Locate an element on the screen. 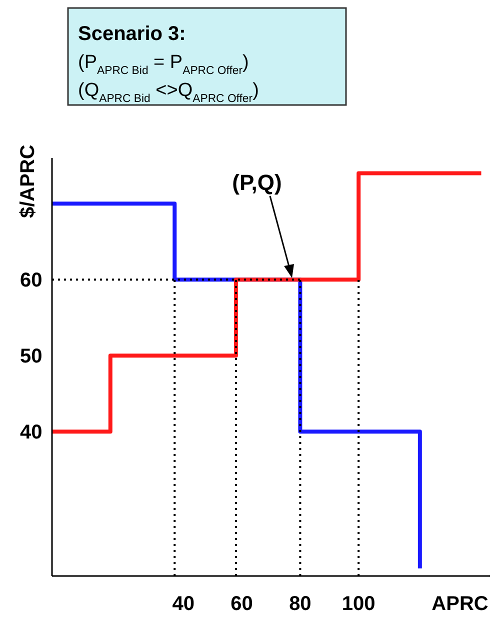 Image resolution: width=498 pixels, height=623 pixels. x-tick-label: 60 is located at coordinates (241, 604).